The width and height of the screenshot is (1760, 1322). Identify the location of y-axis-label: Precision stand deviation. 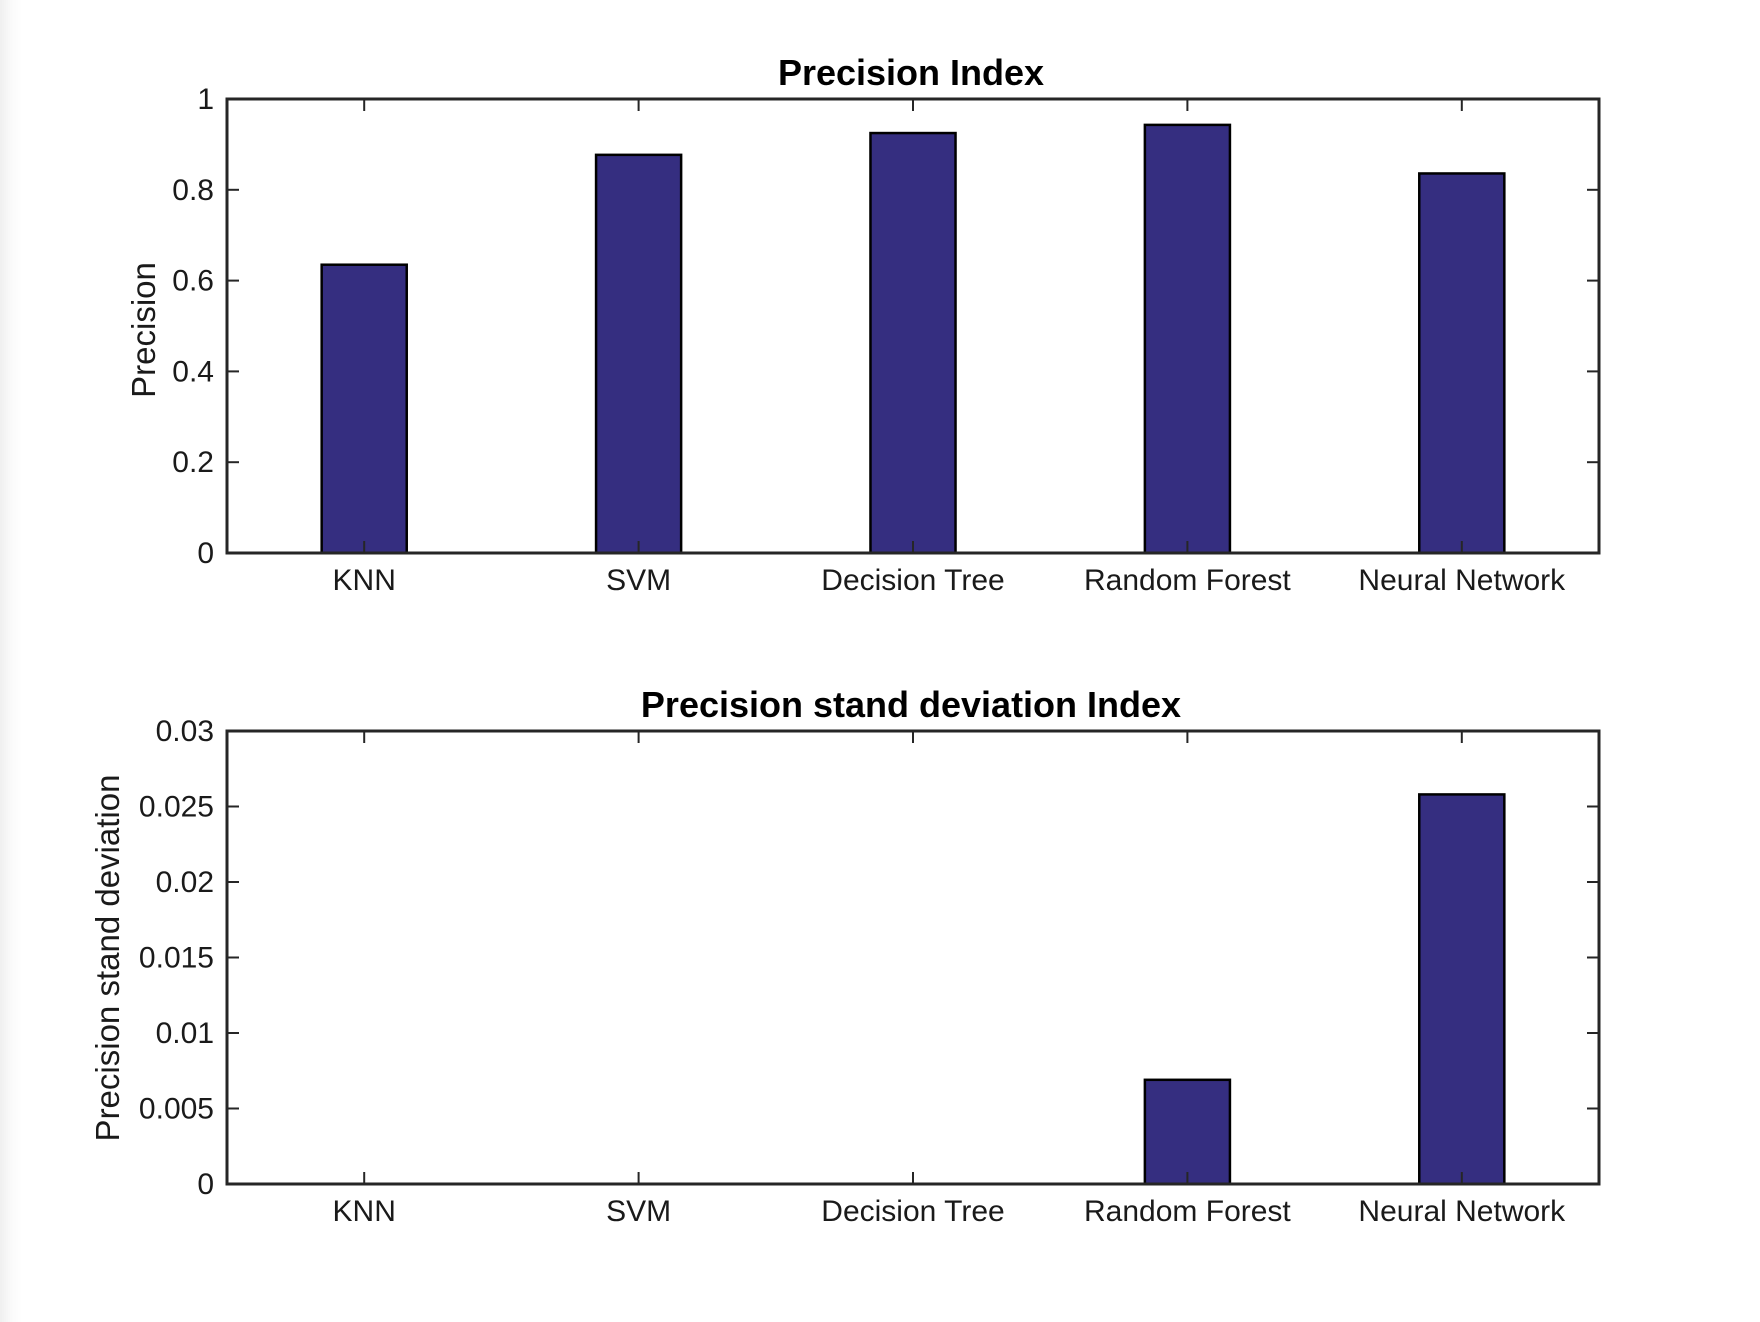
(107, 958).